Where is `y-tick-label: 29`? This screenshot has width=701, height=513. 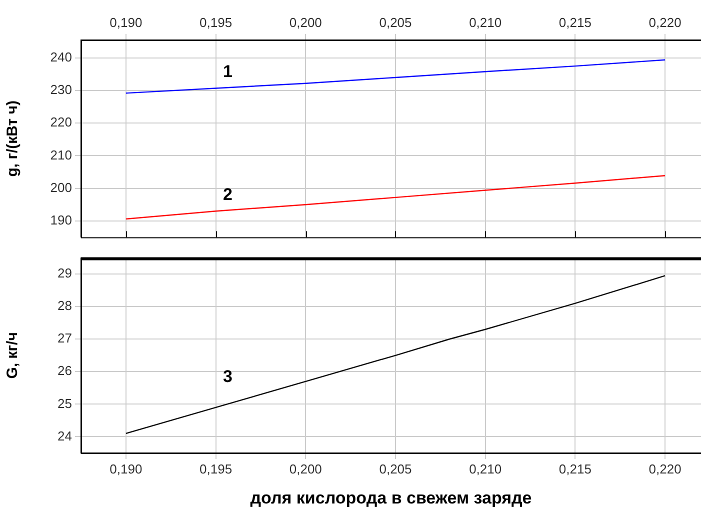 y-tick-label: 29 is located at coordinates (65, 273).